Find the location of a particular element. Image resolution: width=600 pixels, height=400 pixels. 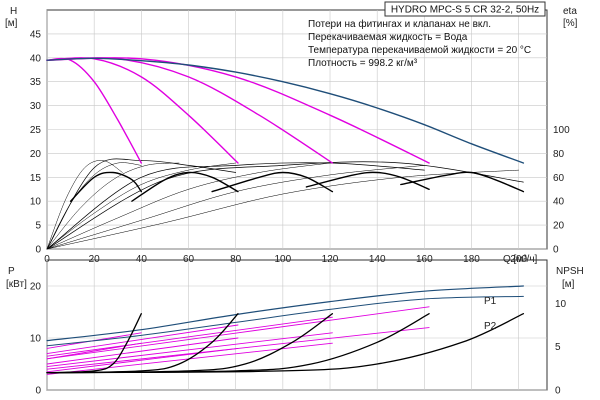

note-liquid: Перекачиваемая жидкость = Вода is located at coordinates (388, 37).